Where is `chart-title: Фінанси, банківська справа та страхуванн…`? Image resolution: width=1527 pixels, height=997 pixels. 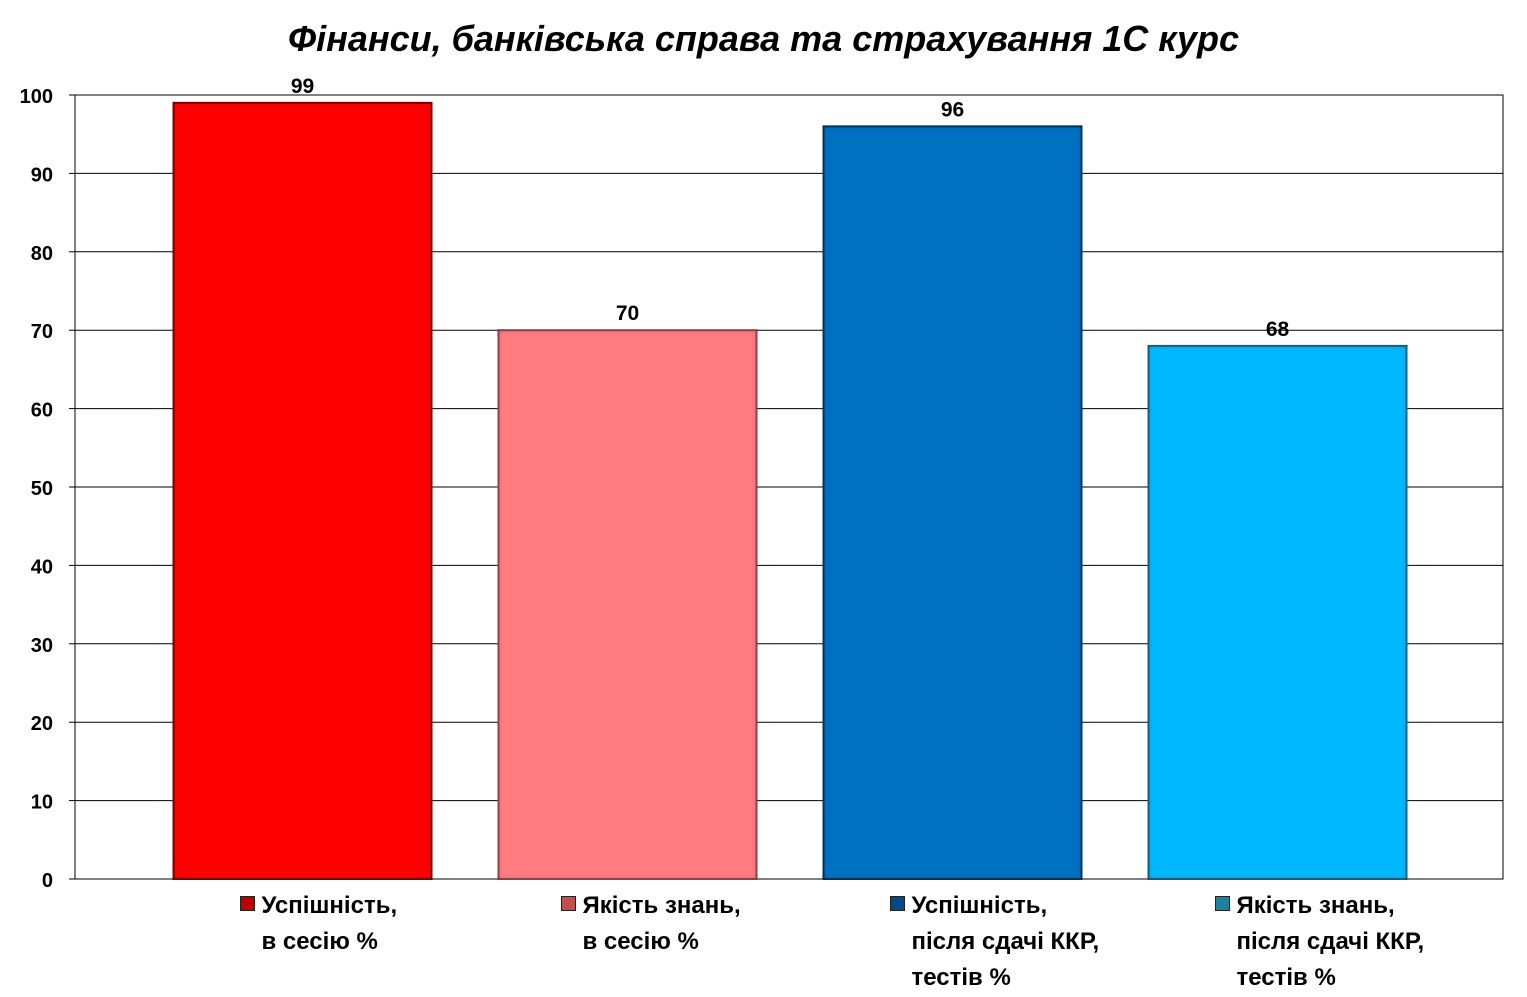 chart-title: Фінанси, банківська справа та страхуванн… is located at coordinates (763, 38).